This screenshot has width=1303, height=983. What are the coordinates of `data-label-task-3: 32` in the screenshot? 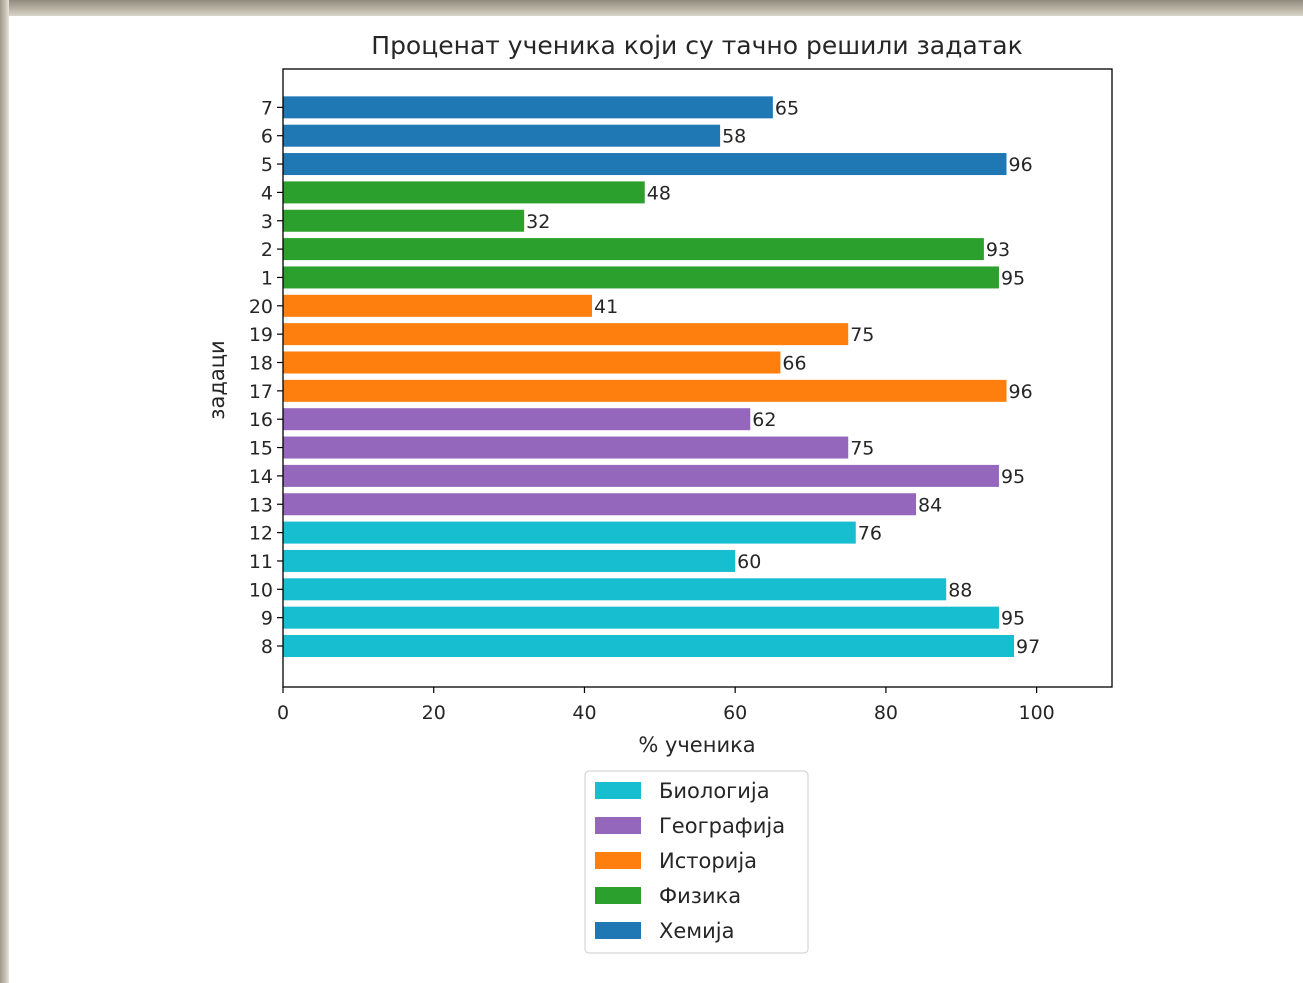 It's located at (538, 222).